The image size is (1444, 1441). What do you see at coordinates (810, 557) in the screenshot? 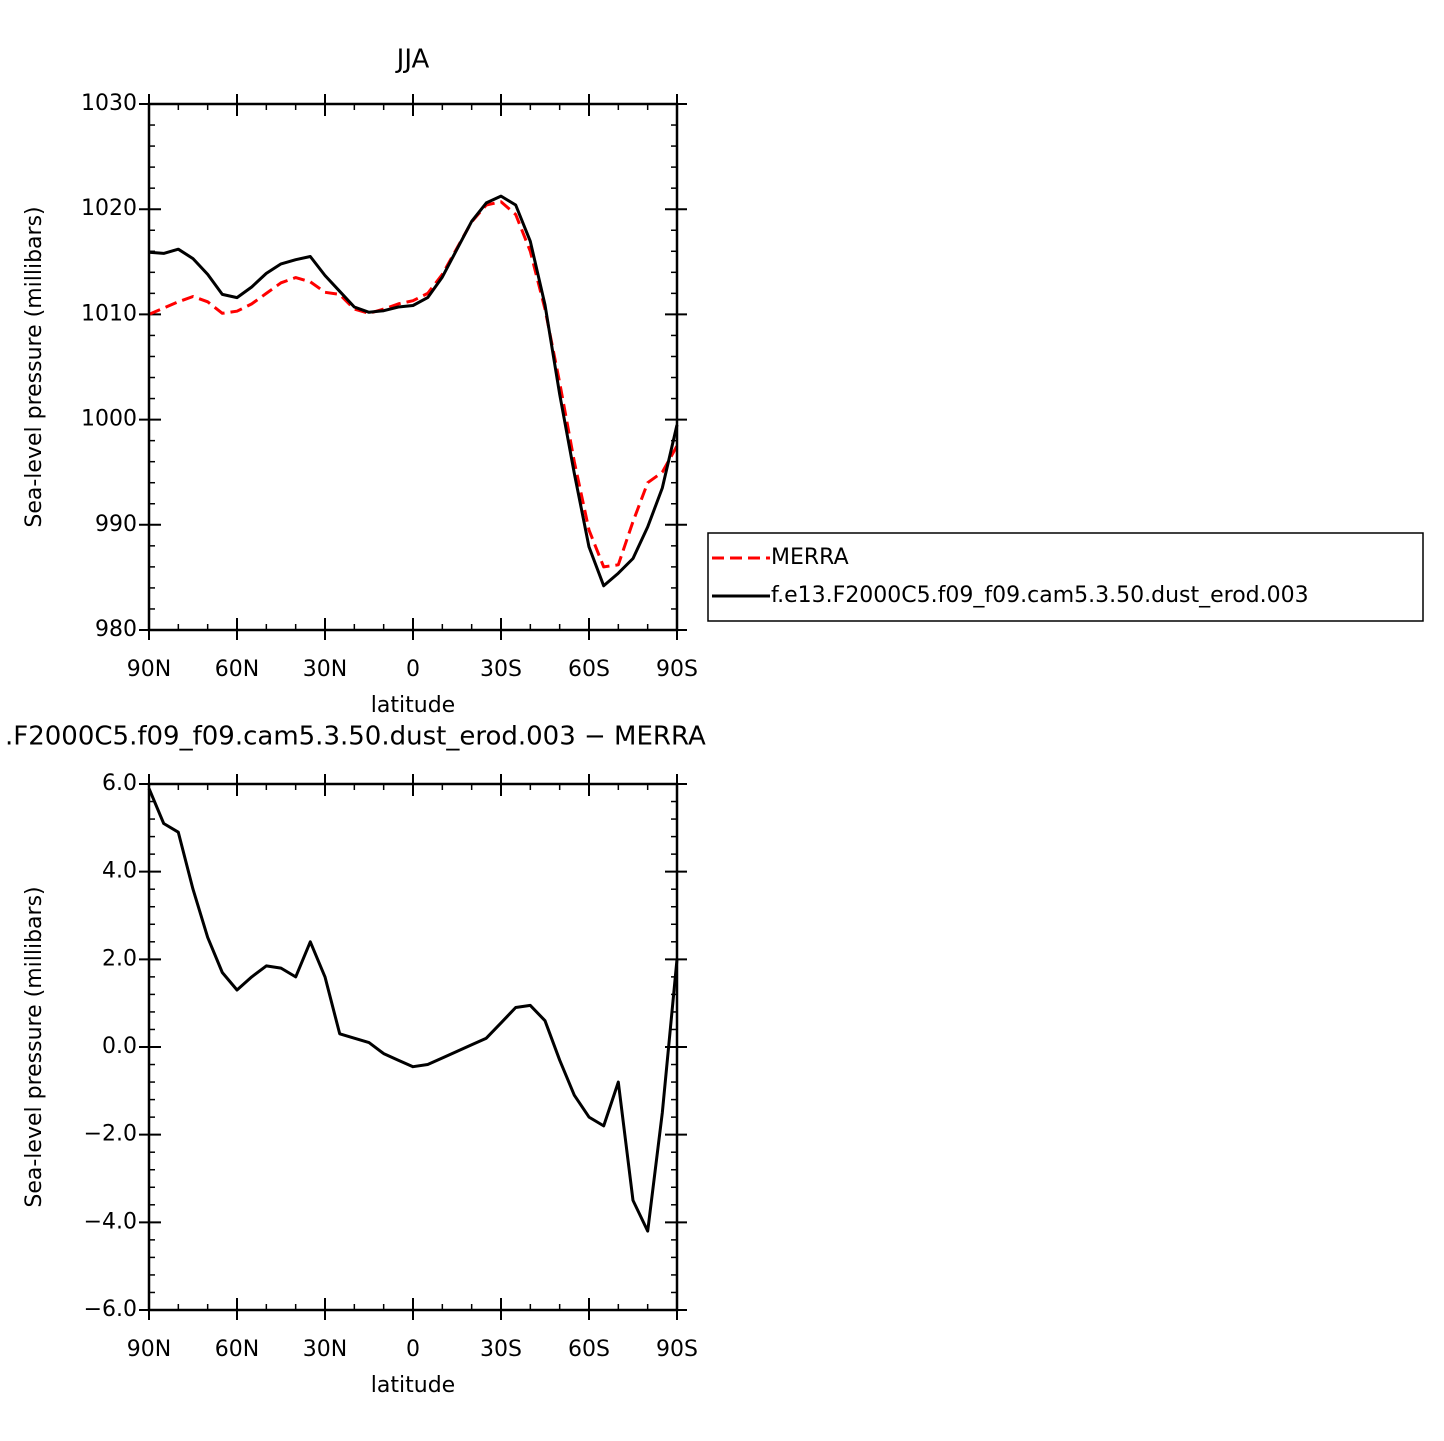
I see `legend-label: MERRA` at bounding box center [810, 557].